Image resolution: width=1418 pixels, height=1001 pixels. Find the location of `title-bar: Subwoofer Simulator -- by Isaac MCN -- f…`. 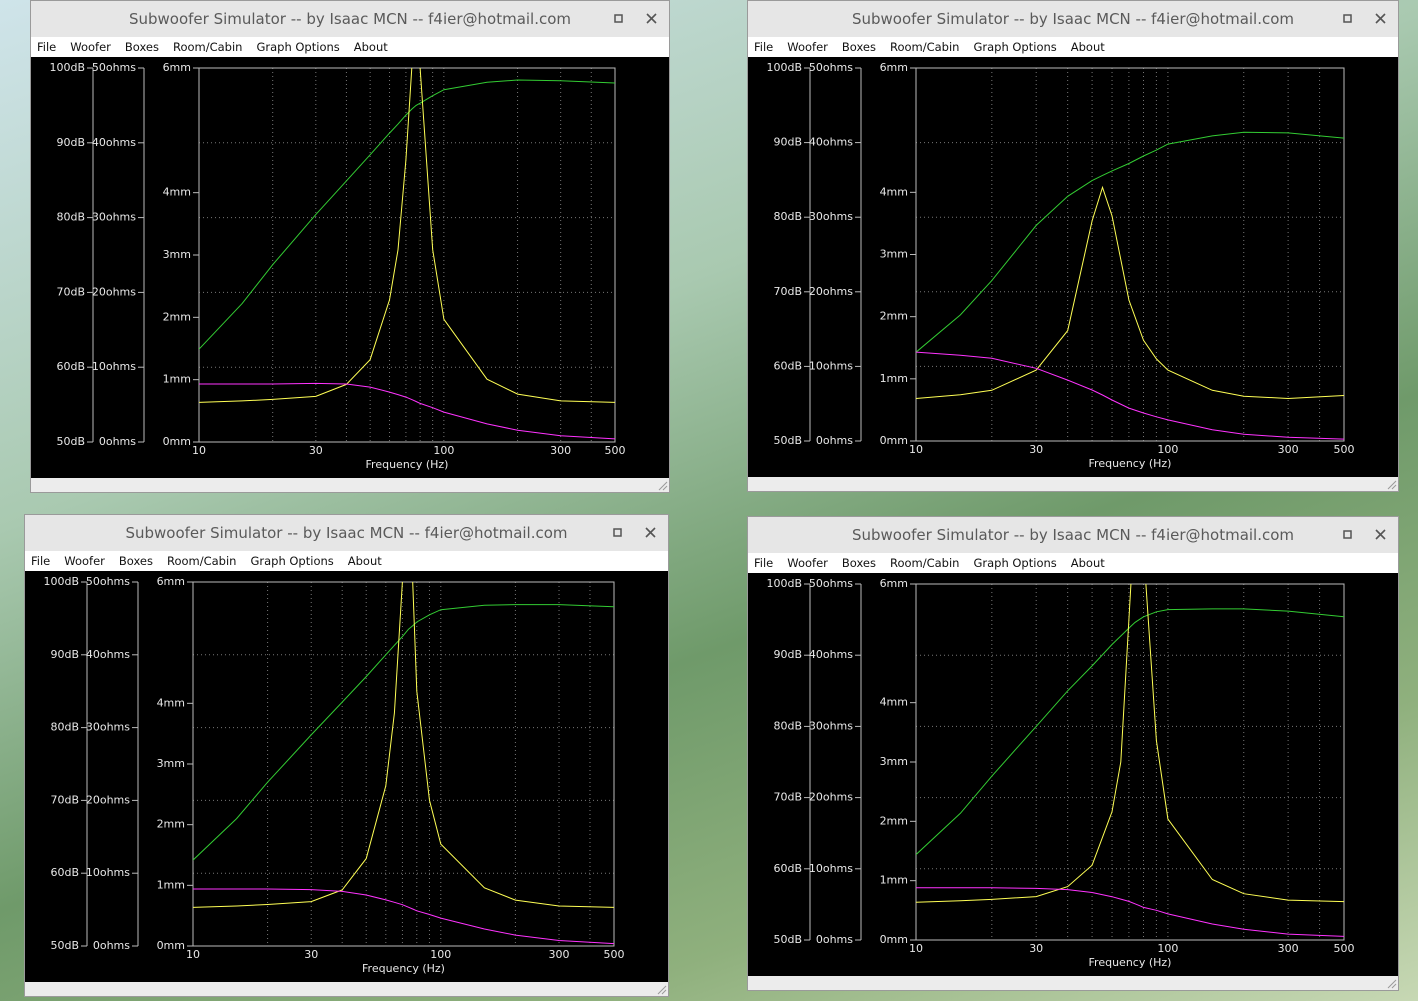

title-bar: Subwoofer Simulator -- by Isaac MCN -- f… is located at coordinates (350, 19).